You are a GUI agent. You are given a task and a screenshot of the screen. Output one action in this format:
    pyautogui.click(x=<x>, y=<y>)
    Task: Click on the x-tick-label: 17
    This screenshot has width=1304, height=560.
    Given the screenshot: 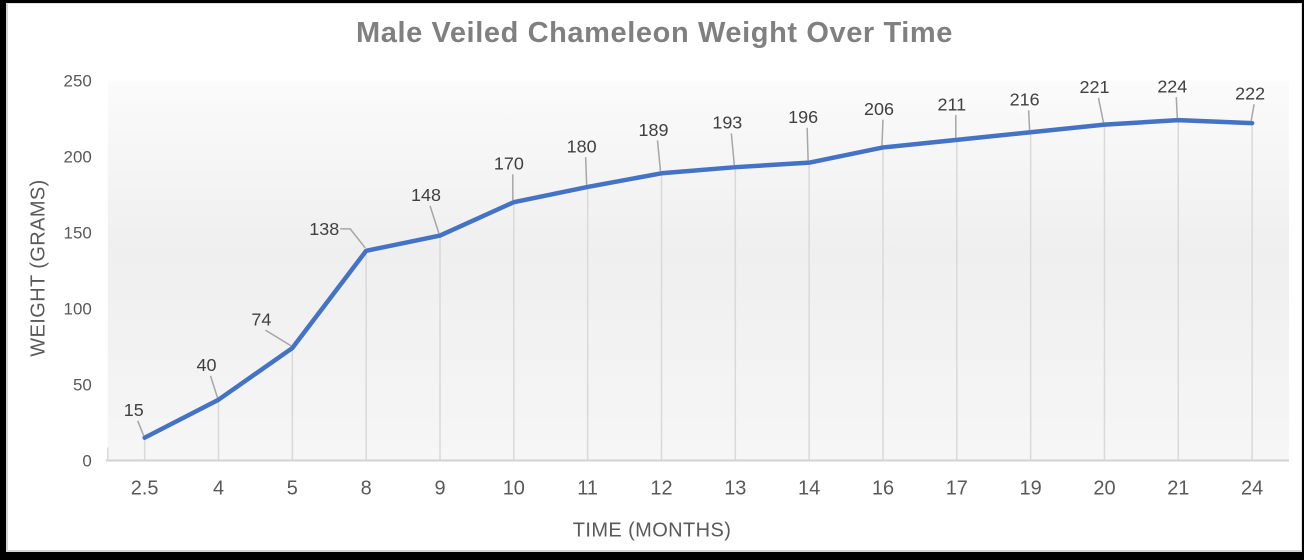 What is the action you would take?
    pyautogui.click(x=957, y=488)
    